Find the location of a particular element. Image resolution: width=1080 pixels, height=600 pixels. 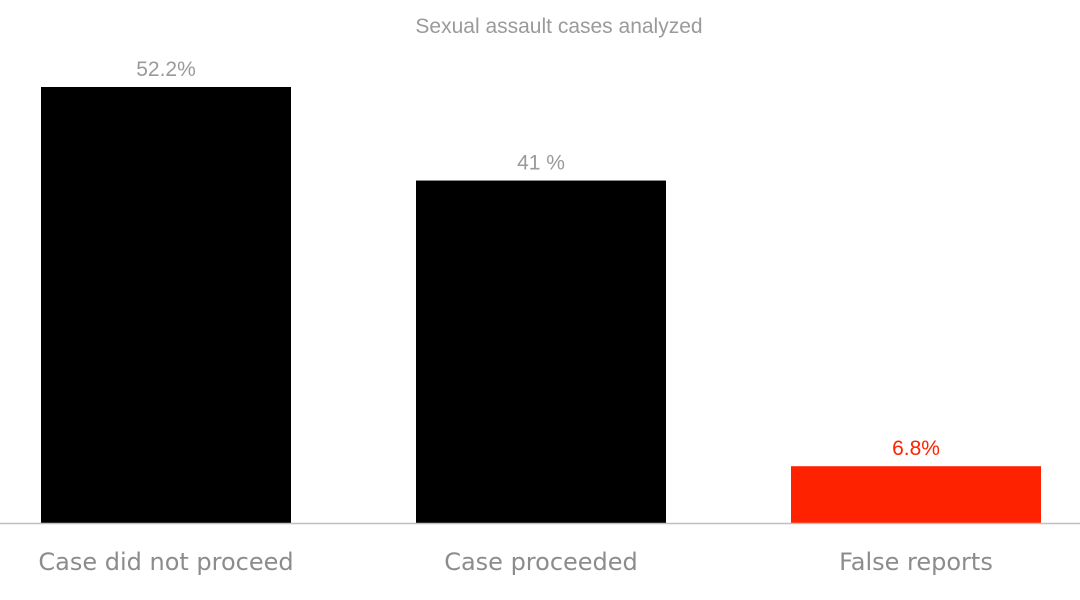

bar-false-reports is located at coordinates (916, 494).